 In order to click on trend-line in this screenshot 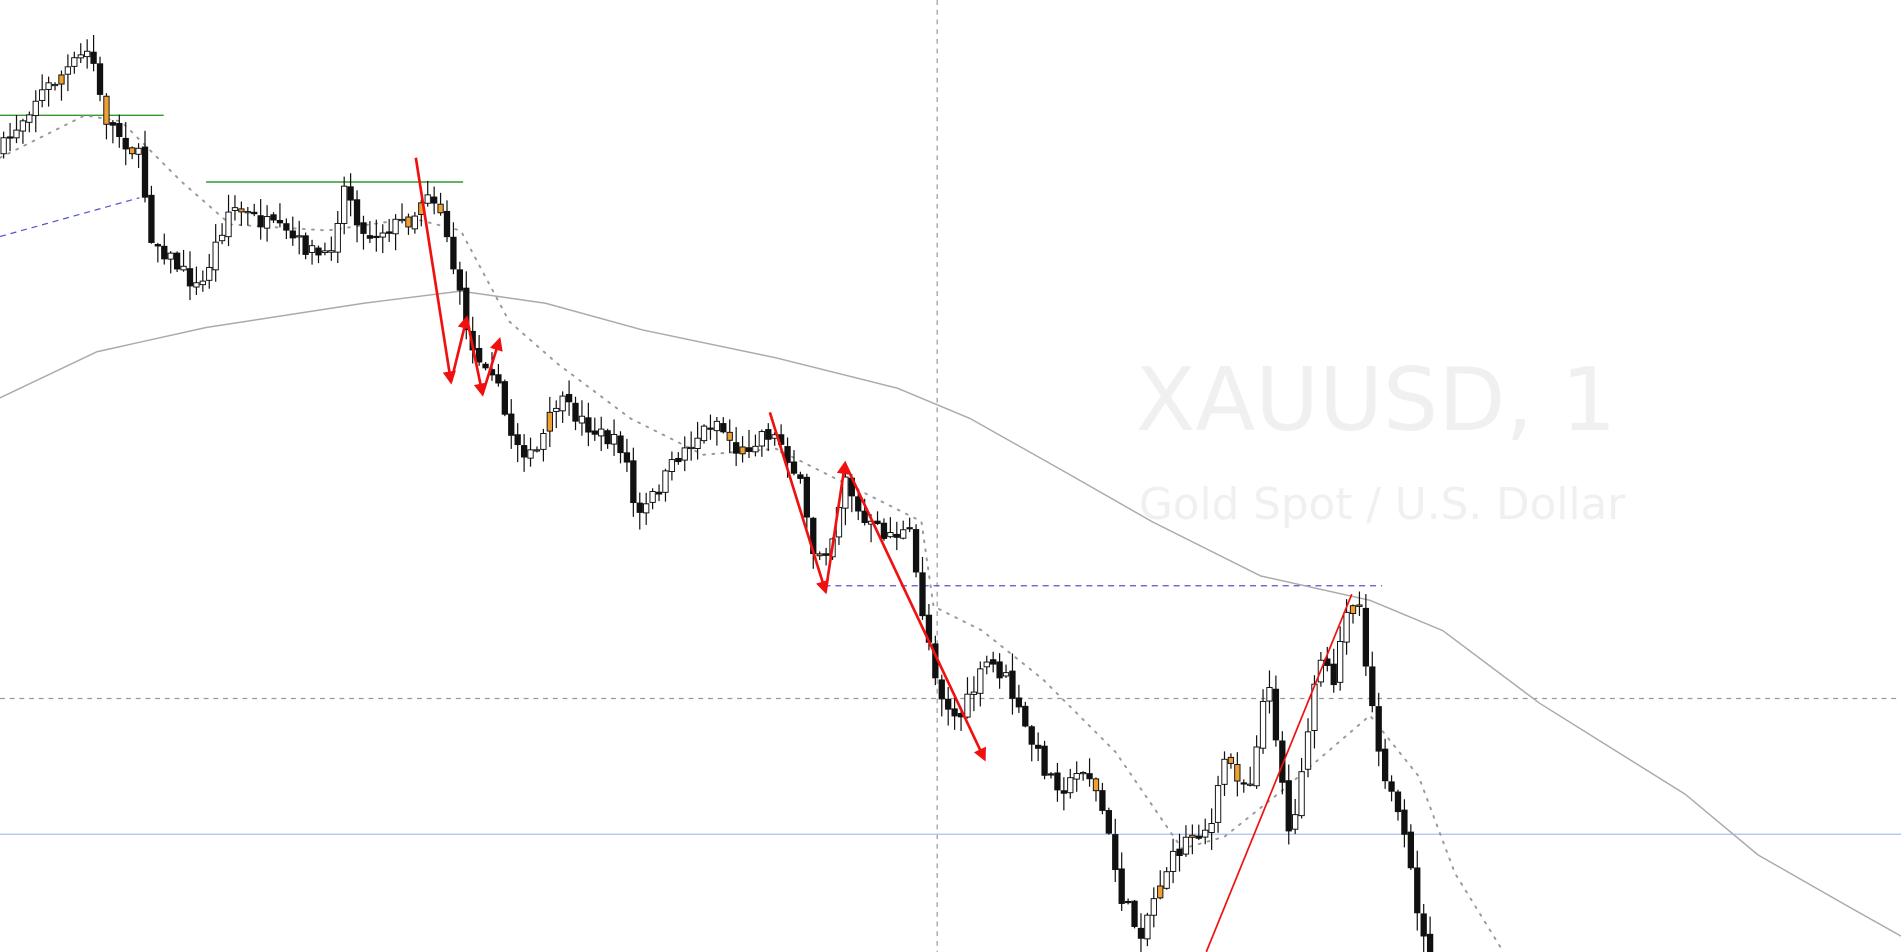, I will do `click(70, 217)`.